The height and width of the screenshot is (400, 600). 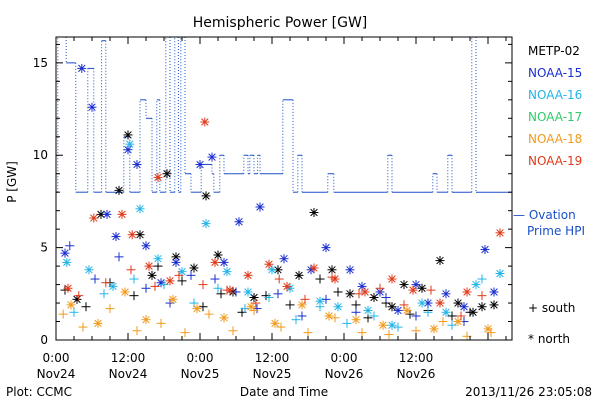 What do you see at coordinates (56, 374) in the screenshot?
I see `x-tick-label-date: Nov24` at bounding box center [56, 374].